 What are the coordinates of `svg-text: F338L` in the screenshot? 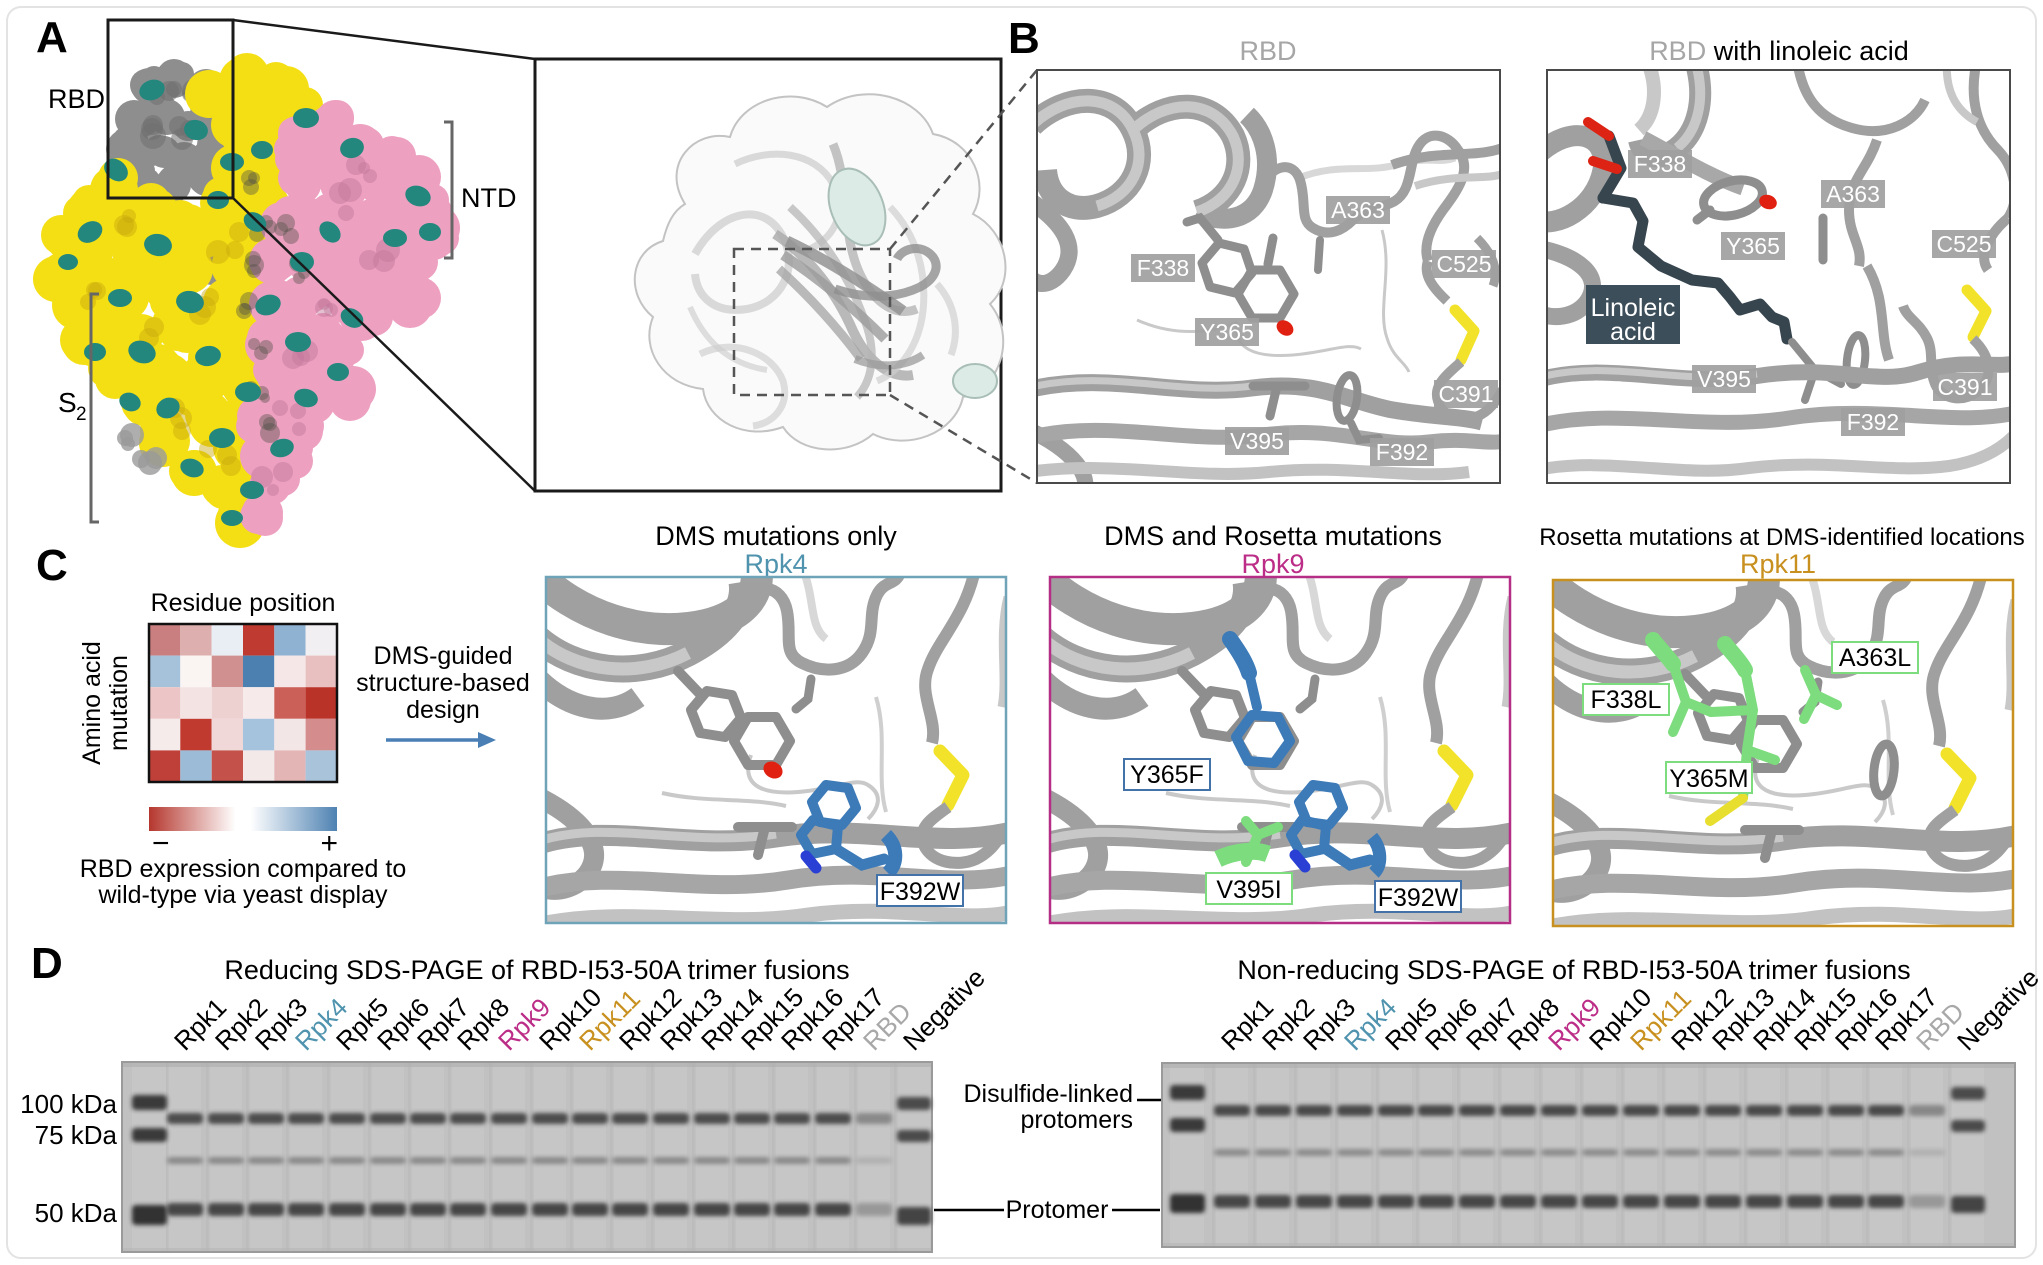 It's located at (1626, 700).